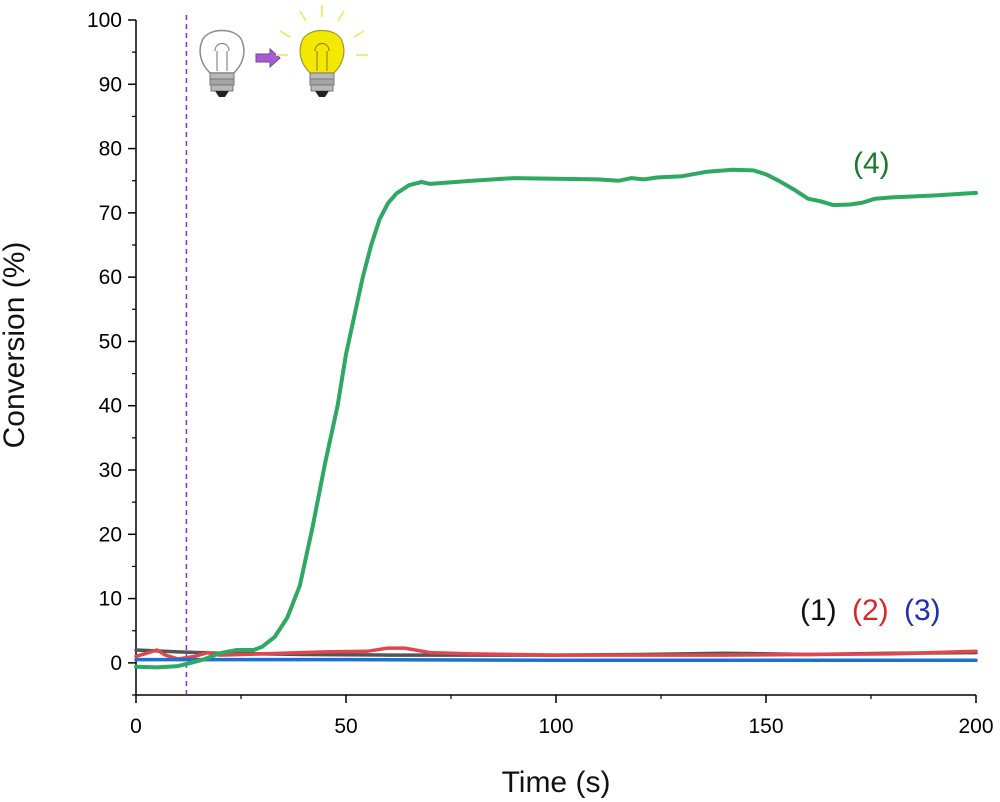 The width and height of the screenshot is (1000, 802). Describe the element at coordinates (268, 58) in the screenshot. I see `arrow-right-icon` at that location.